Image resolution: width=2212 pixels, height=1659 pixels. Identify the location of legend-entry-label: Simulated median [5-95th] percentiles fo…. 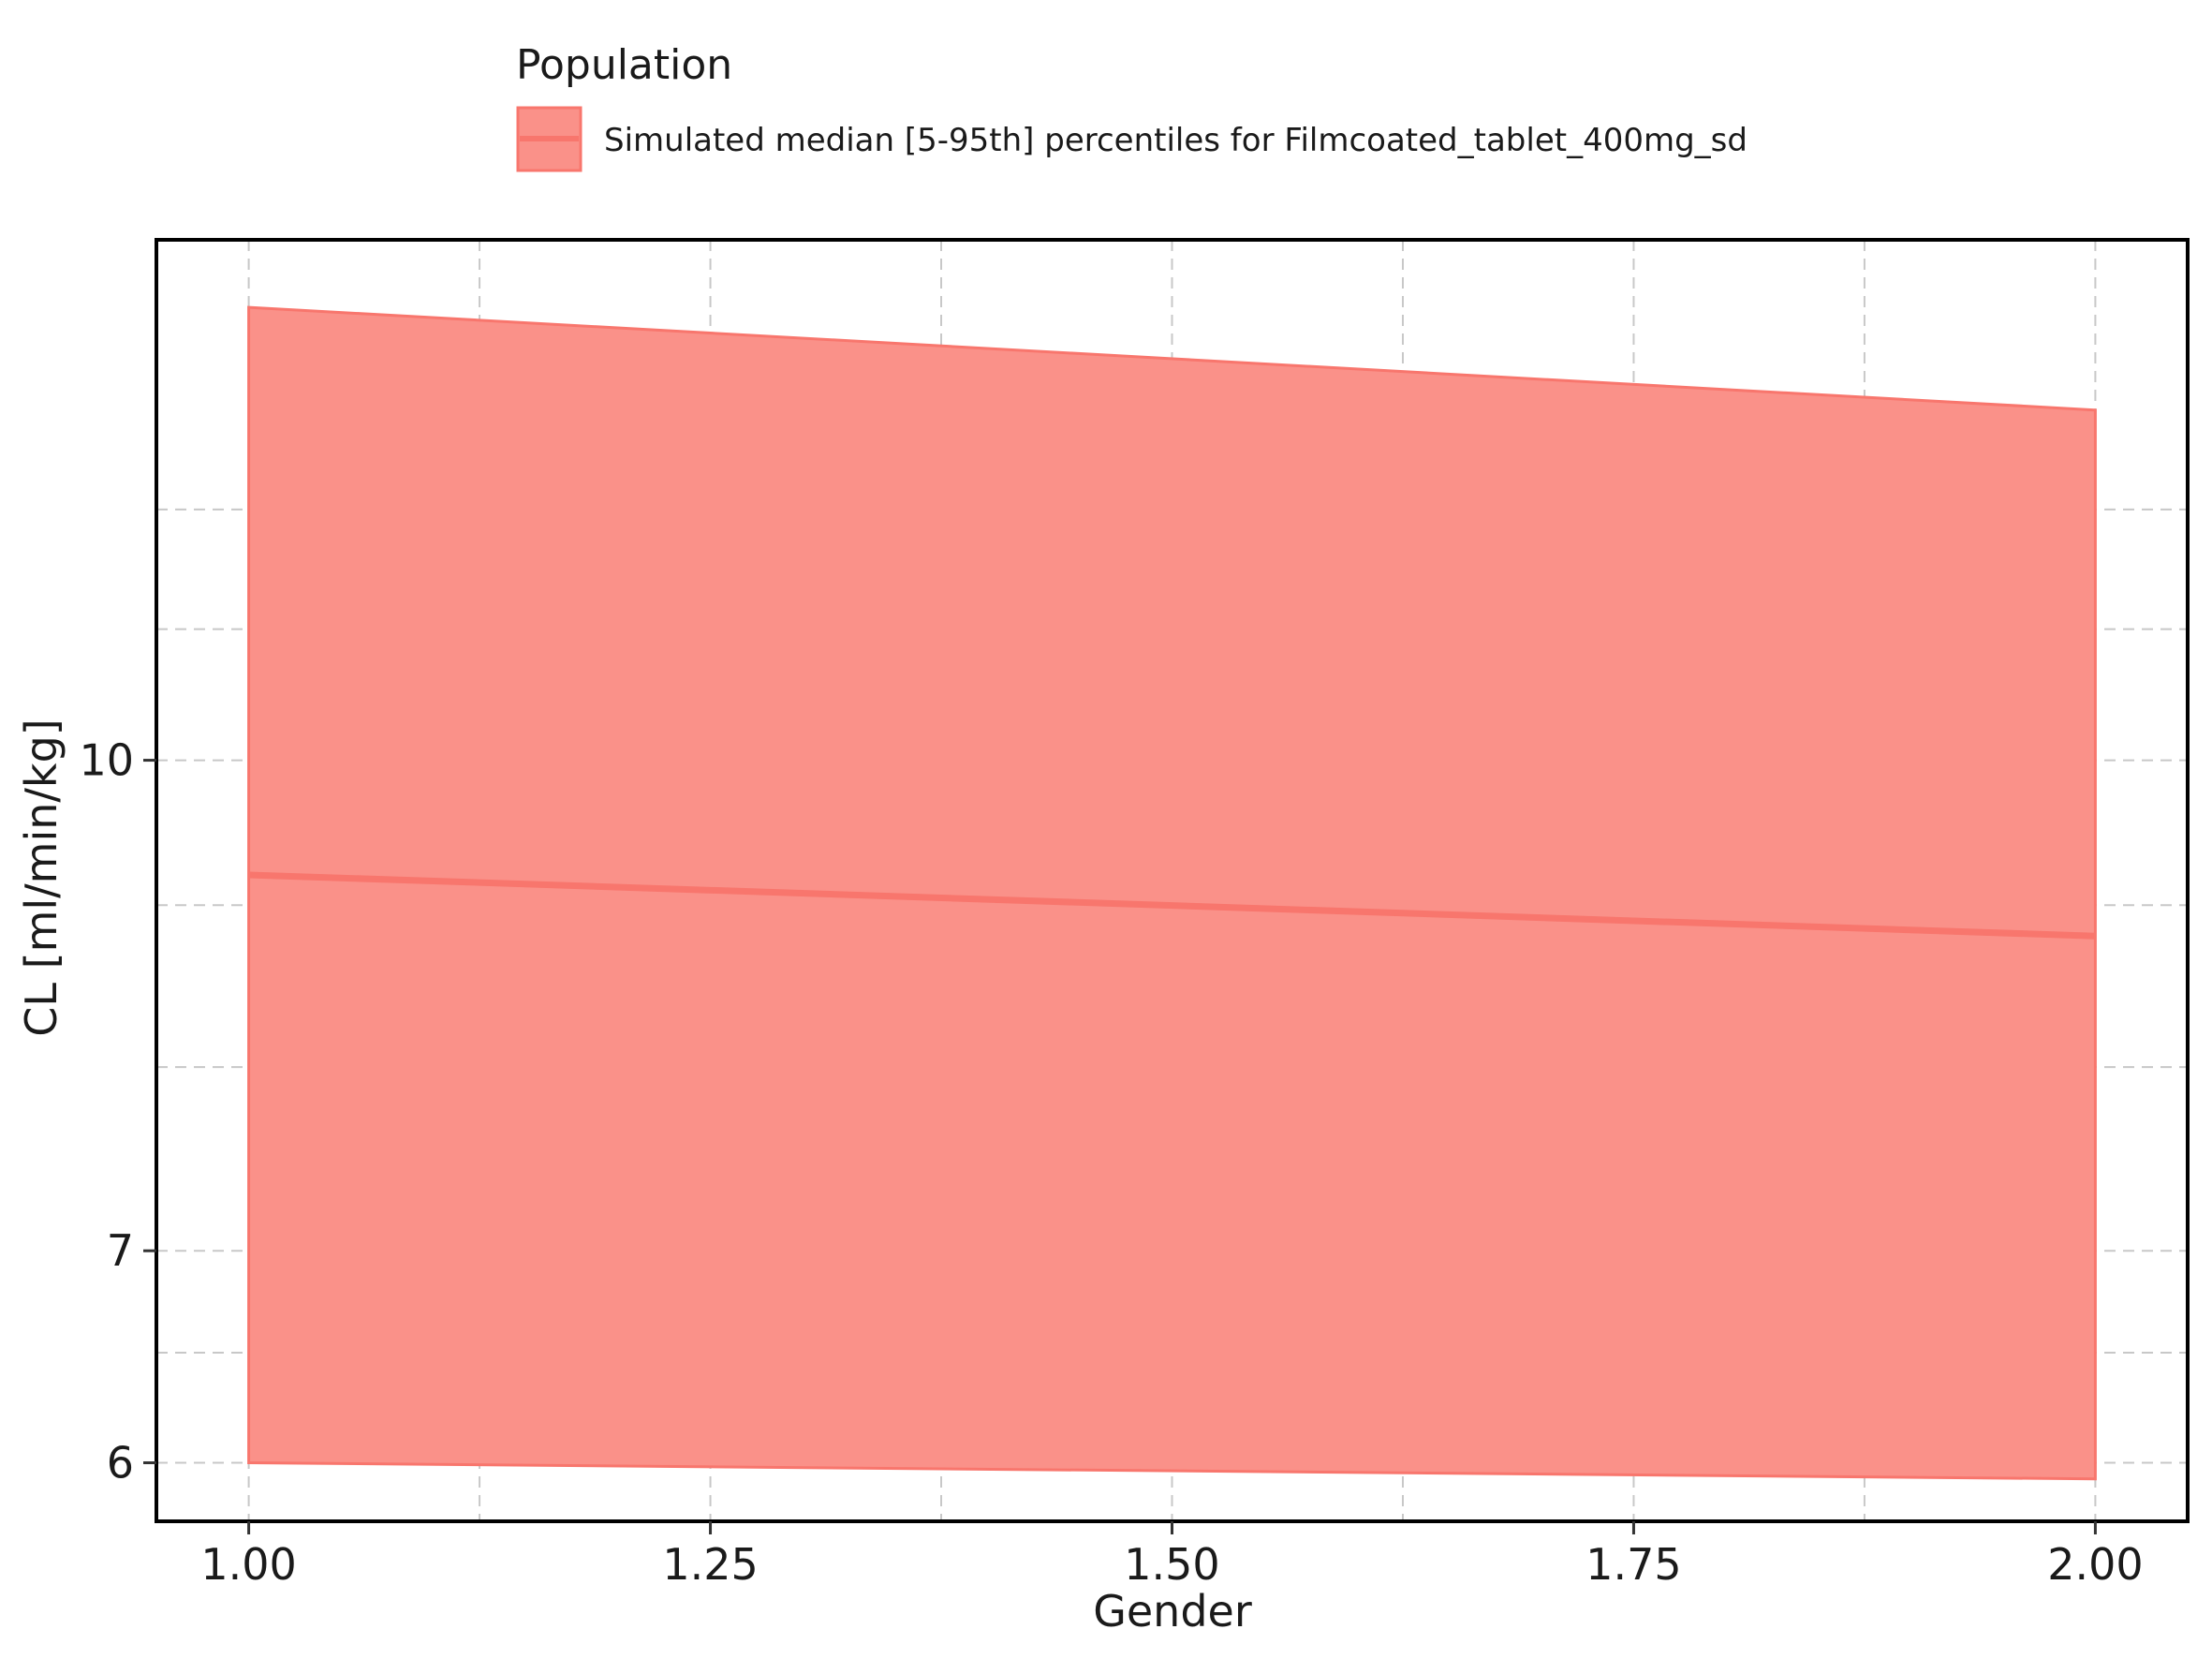
(1175, 141).